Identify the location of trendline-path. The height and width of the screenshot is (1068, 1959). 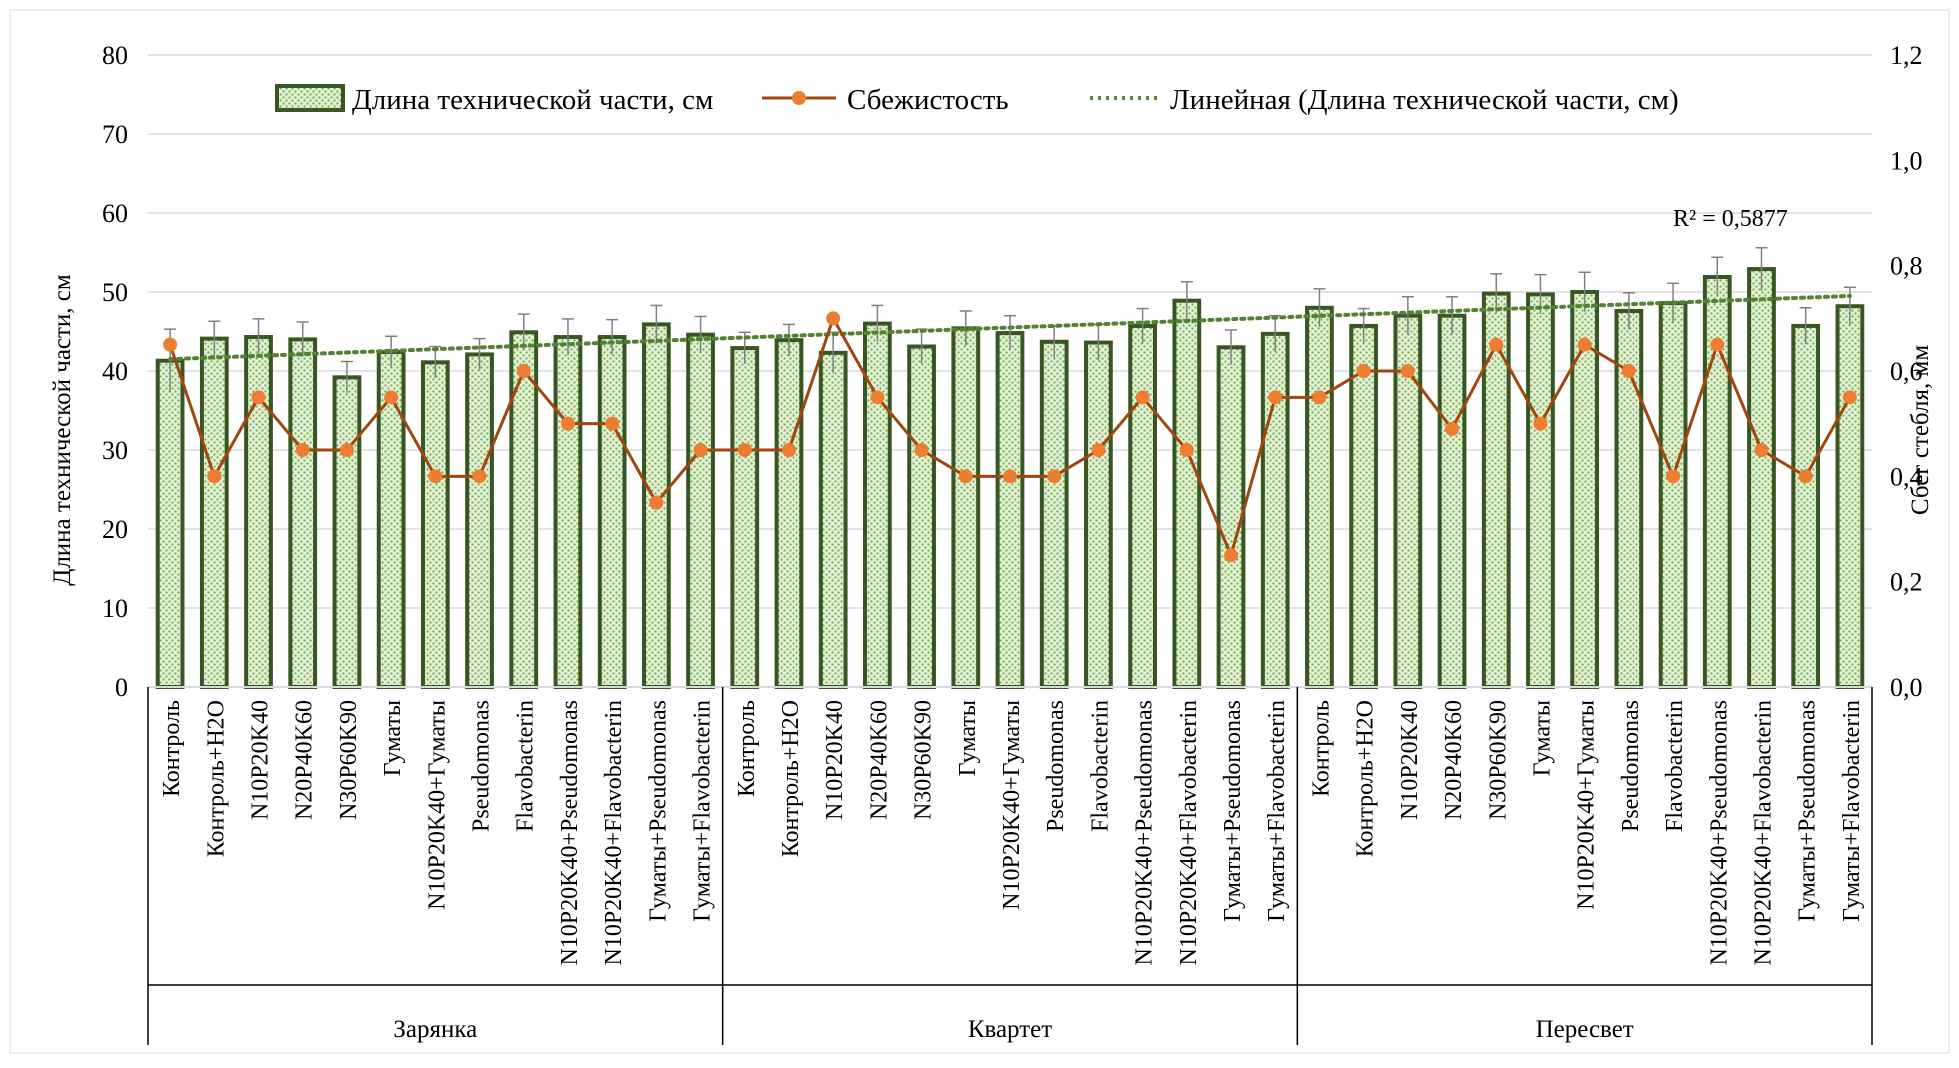
(1010, 327).